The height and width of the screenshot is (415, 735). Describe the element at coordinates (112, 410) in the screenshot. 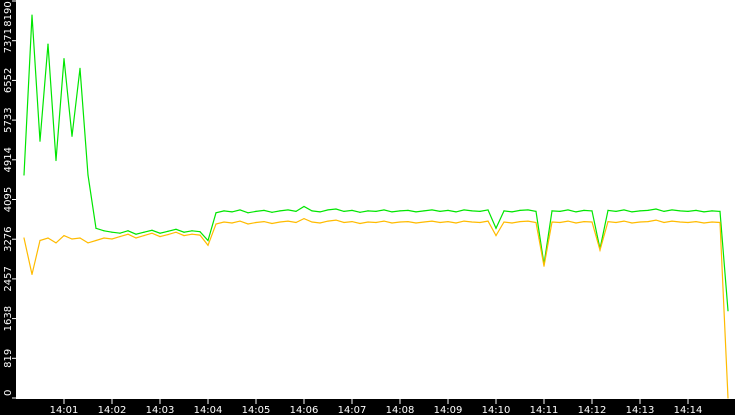

I see `x-tick-label: 14:02` at that location.